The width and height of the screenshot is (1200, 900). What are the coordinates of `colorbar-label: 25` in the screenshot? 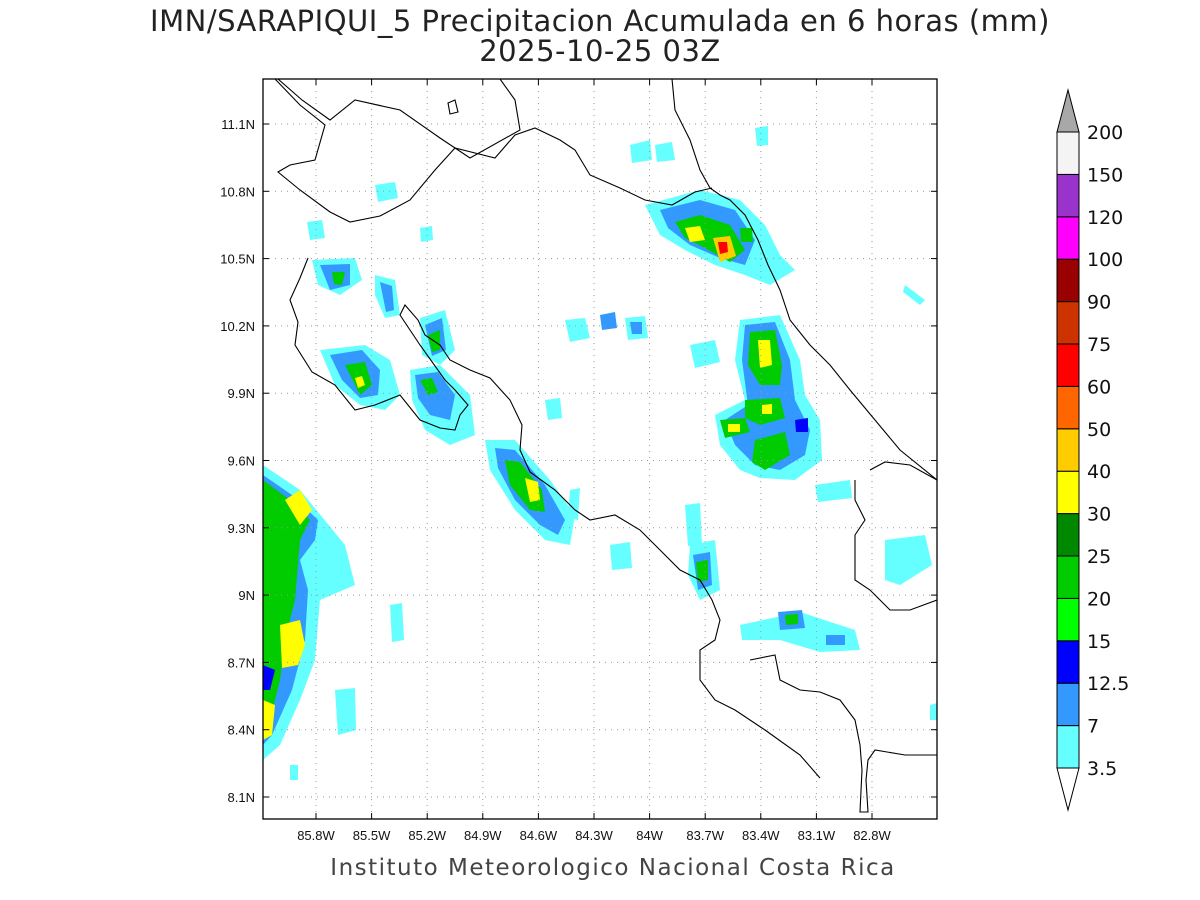 It's located at (1099, 557).